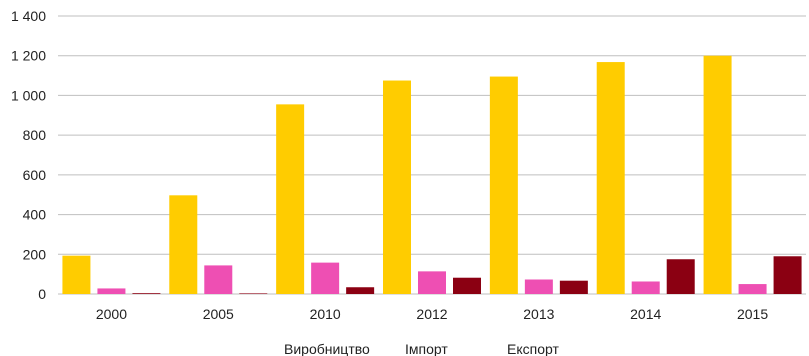 The width and height of the screenshot is (809, 356). I want to click on x-tick-label: 2014, so click(645, 314).